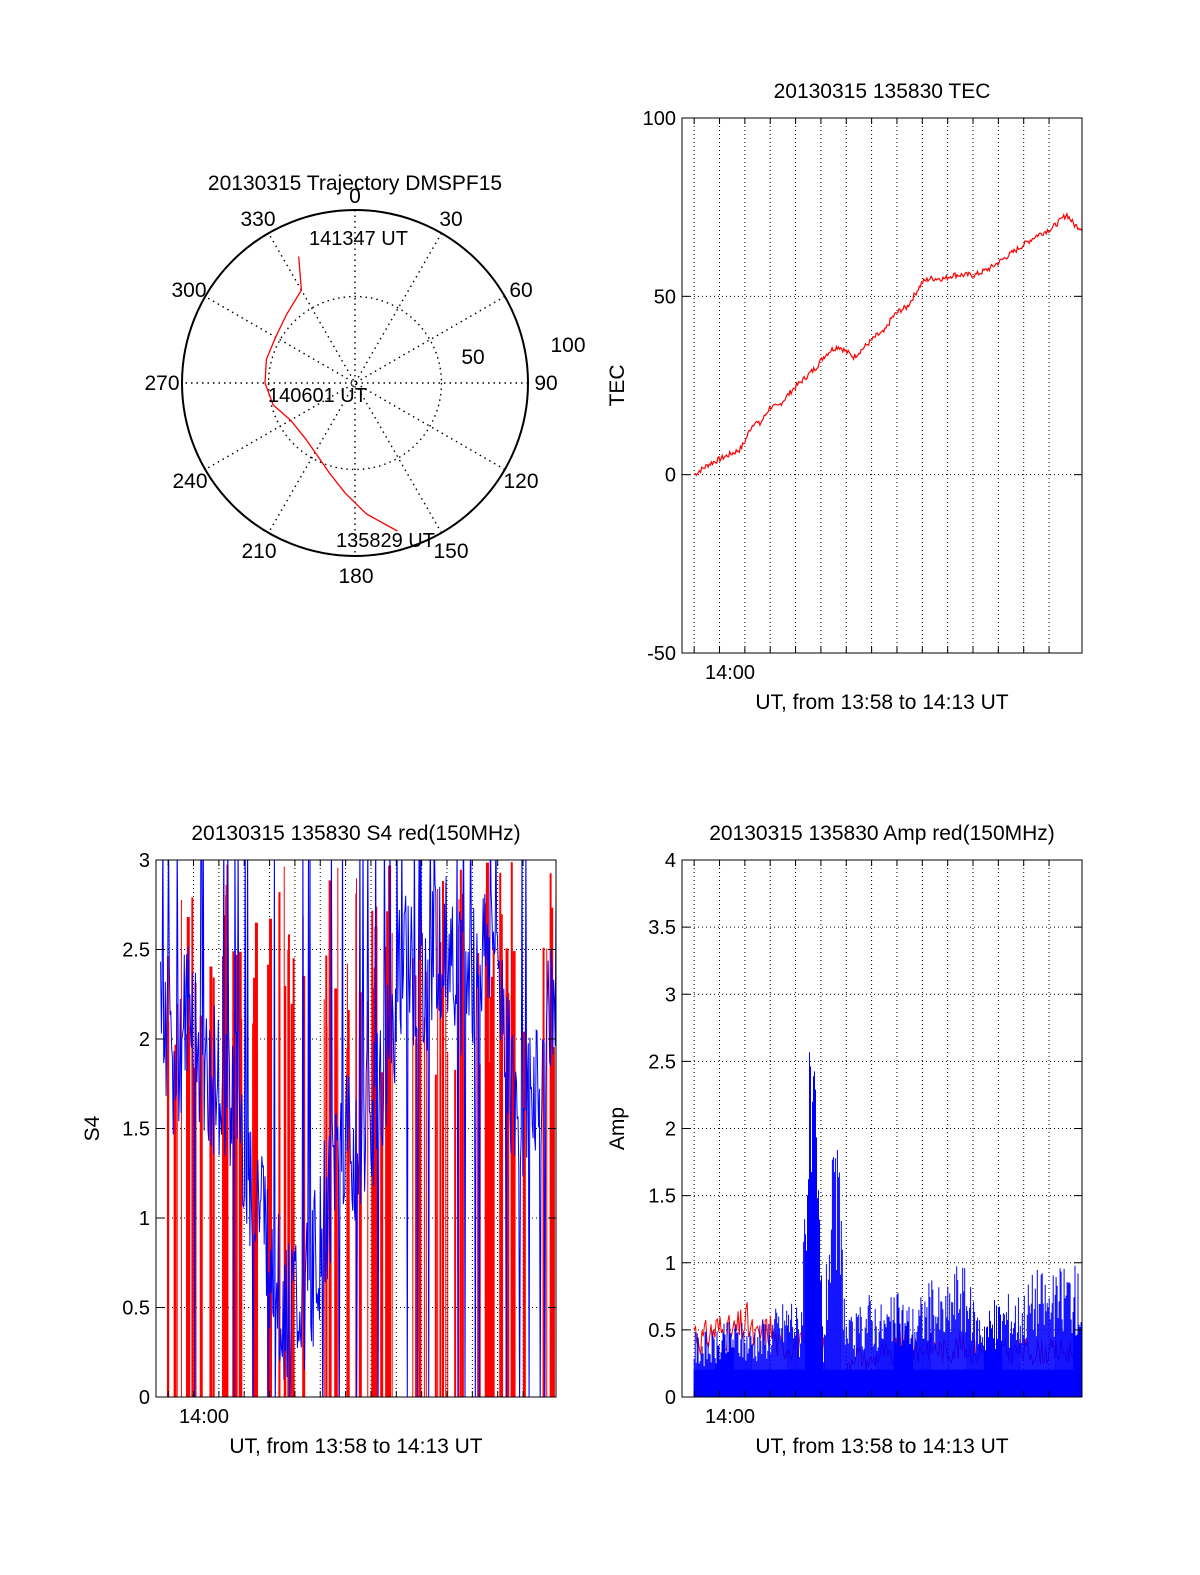 The width and height of the screenshot is (1200, 1575). Describe the element at coordinates (450, 219) in the screenshot. I see `angle-label: 30` at that location.